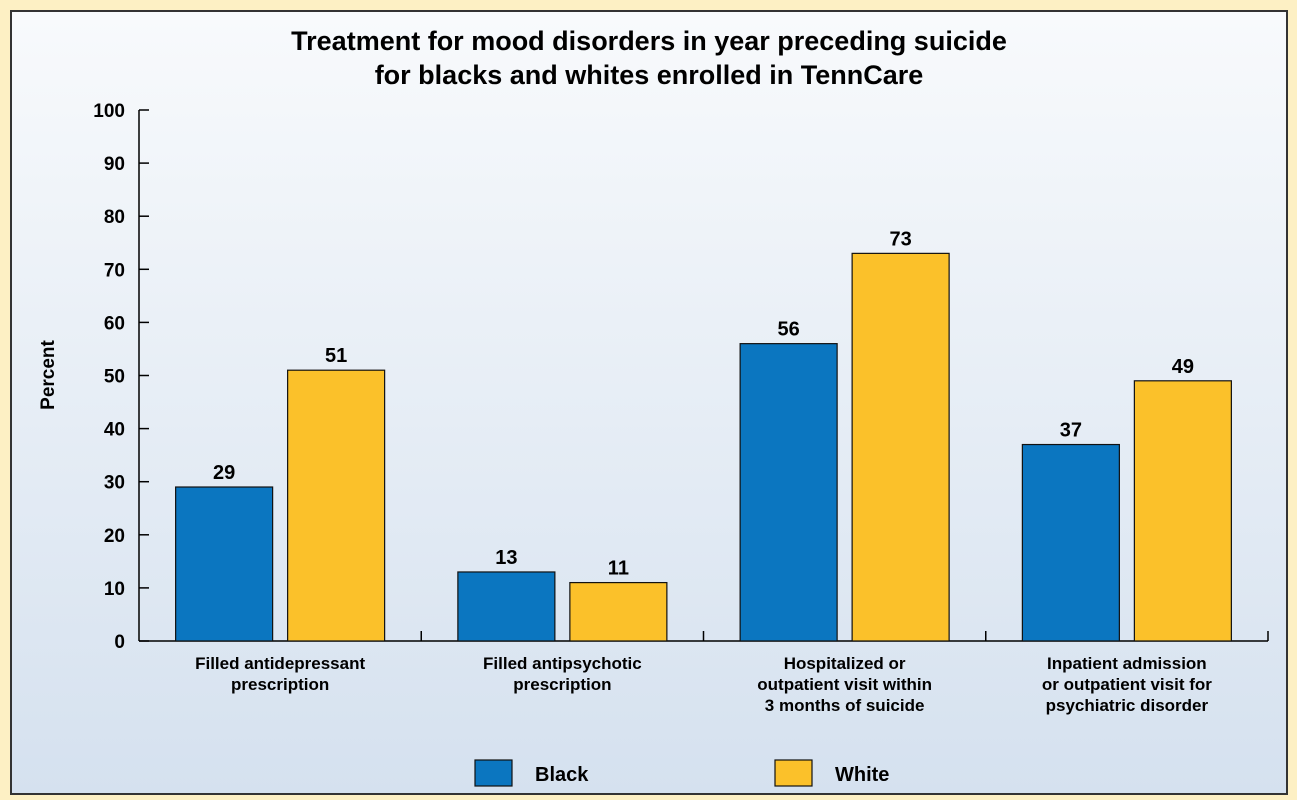 Image resolution: width=1297 pixels, height=800 pixels. Describe the element at coordinates (114, 217) in the screenshot. I see `y-tick-label: 80` at that location.